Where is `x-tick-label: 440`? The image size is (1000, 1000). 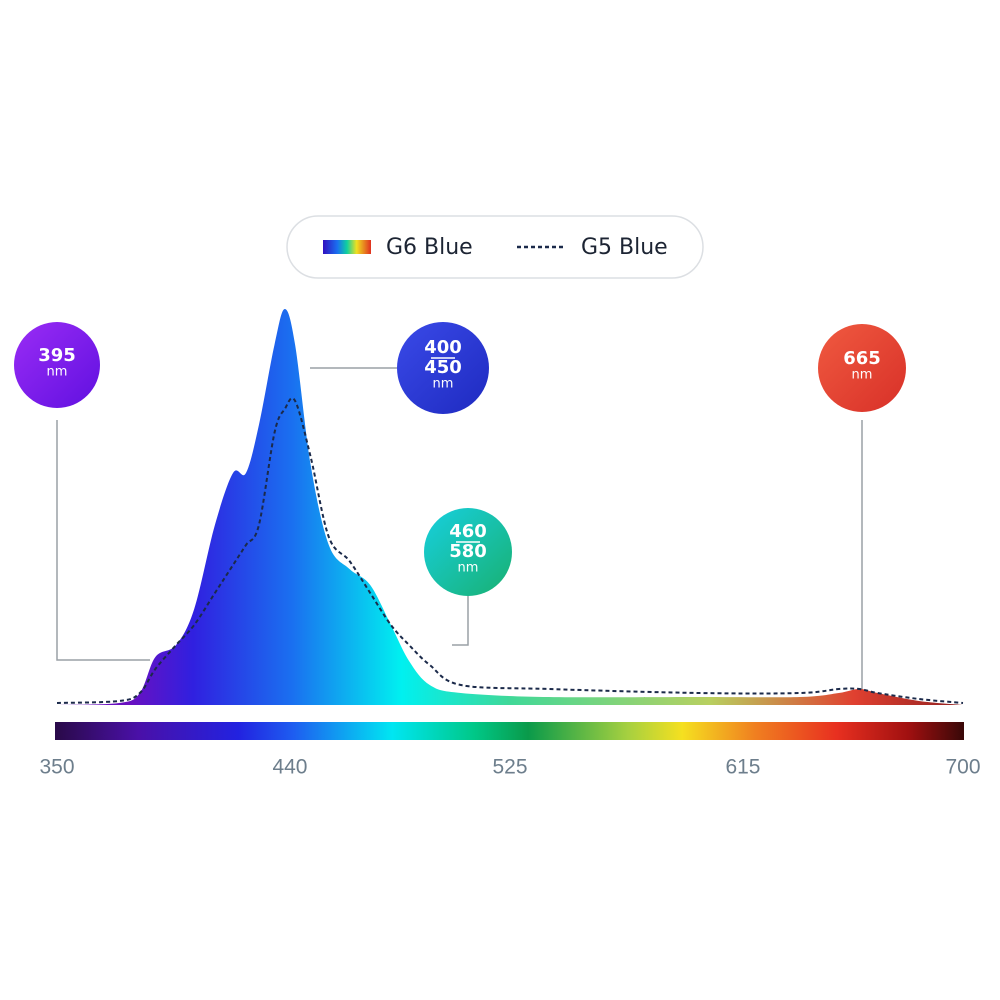 x-tick-label: 440 is located at coordinates (289, 767).